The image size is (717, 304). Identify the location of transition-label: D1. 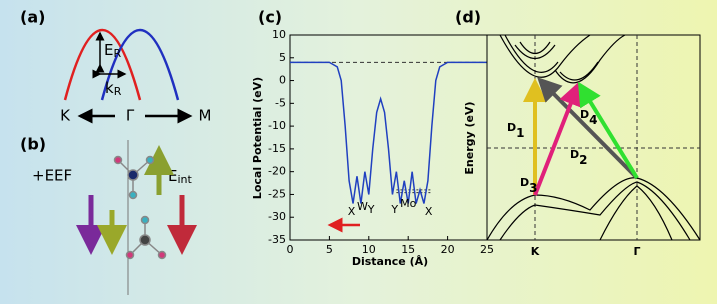
(516, 130).